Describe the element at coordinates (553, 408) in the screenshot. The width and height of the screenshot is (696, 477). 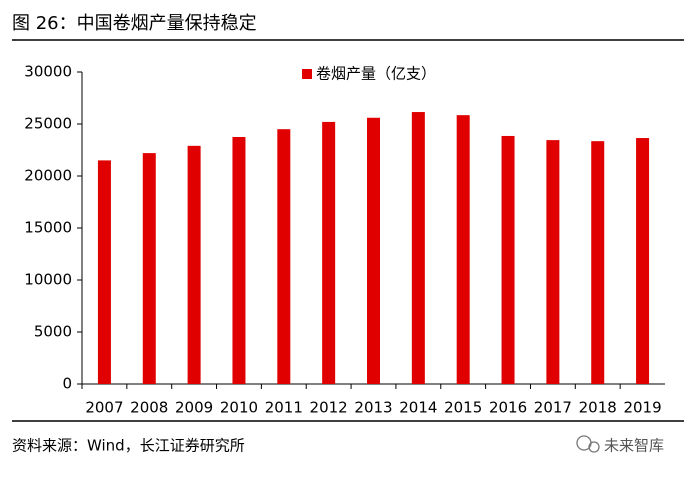
I see `x-tick-label: 2017` at that location.